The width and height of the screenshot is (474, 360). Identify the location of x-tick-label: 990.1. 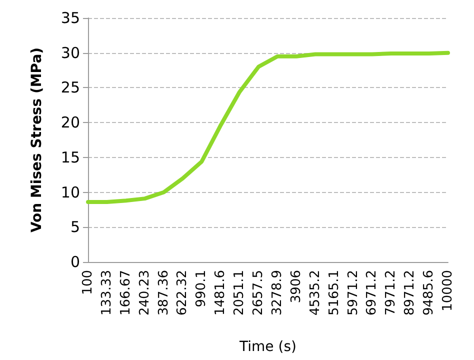
(202, 289).